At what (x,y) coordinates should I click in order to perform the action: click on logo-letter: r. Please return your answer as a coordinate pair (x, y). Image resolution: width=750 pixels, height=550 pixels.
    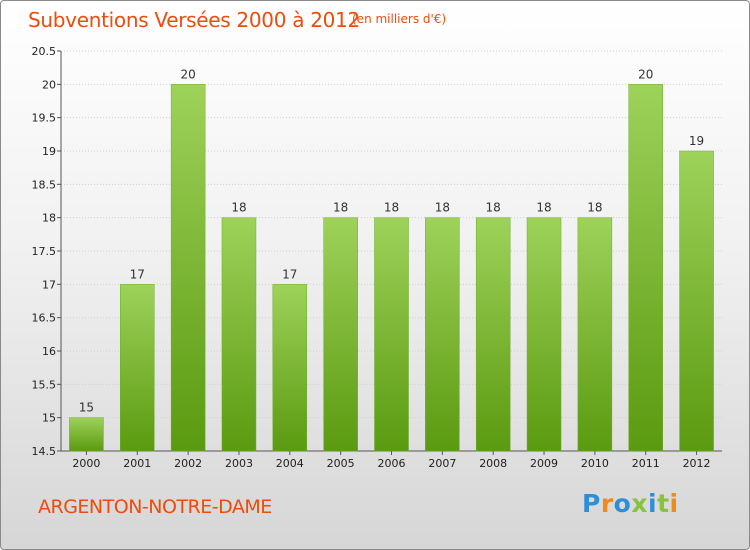
    Looking at the image, I should click on (607, 503).